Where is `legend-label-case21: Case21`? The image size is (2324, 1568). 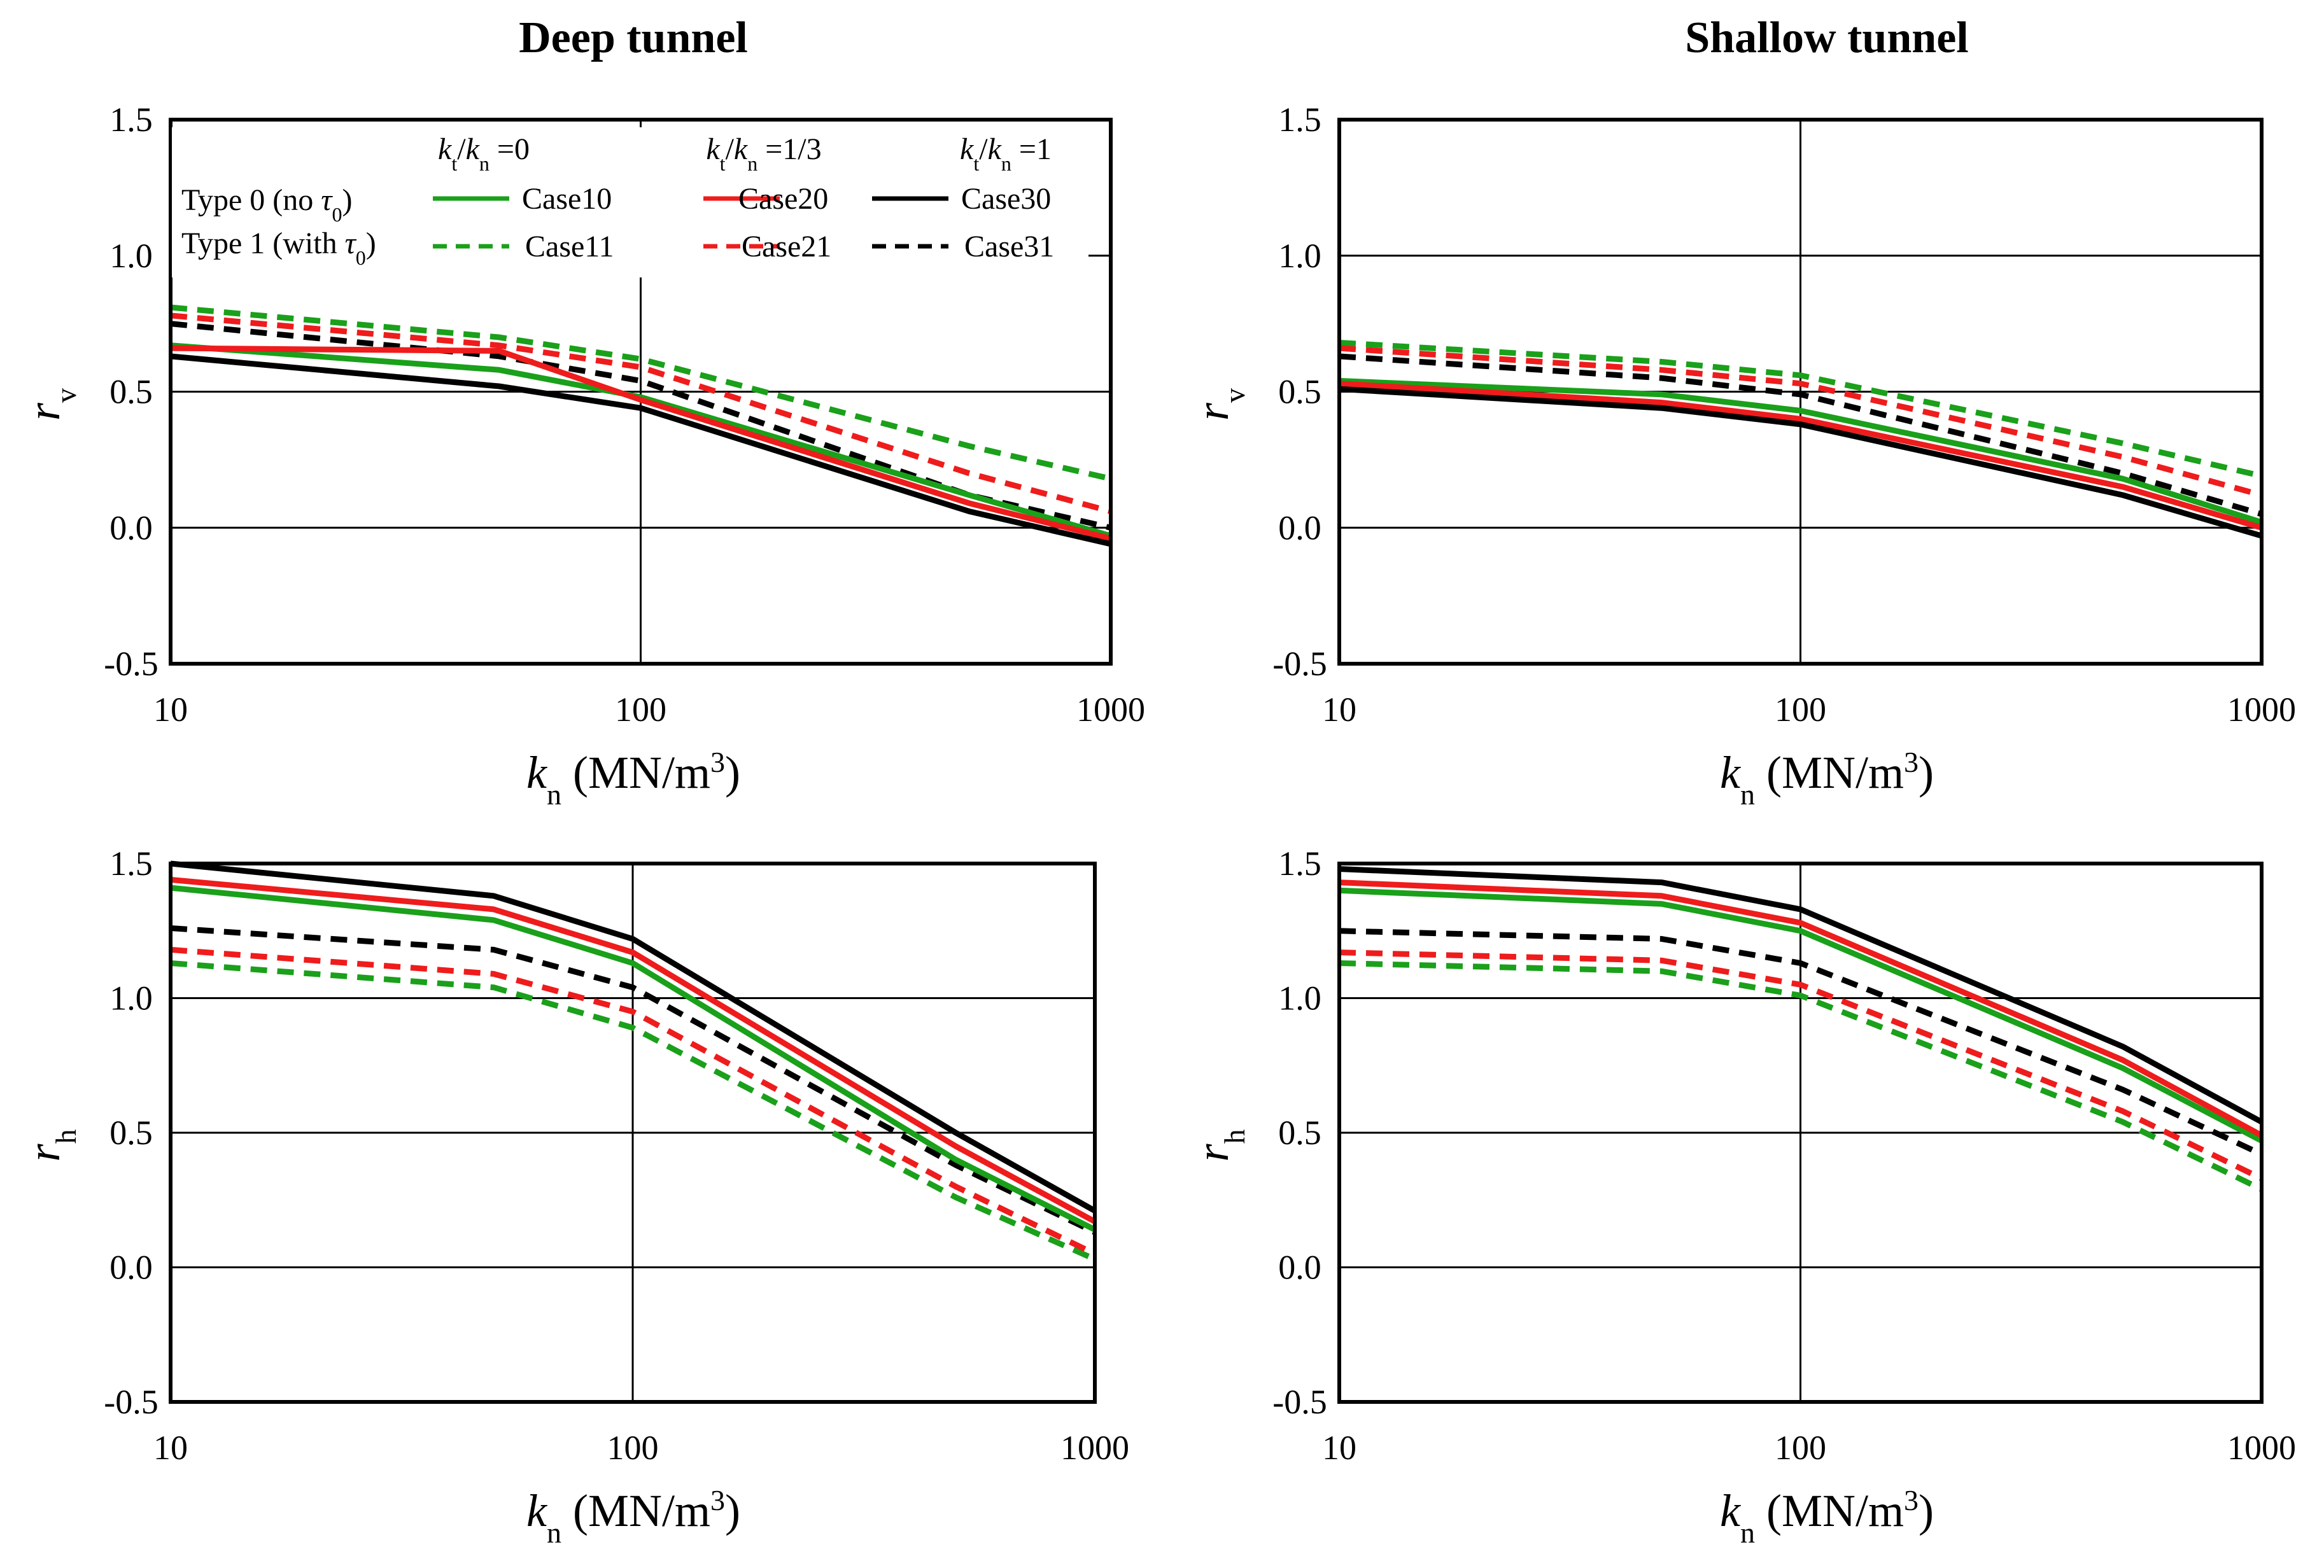 legend-label-case21: Case21 is located at coordinates (786, 246).